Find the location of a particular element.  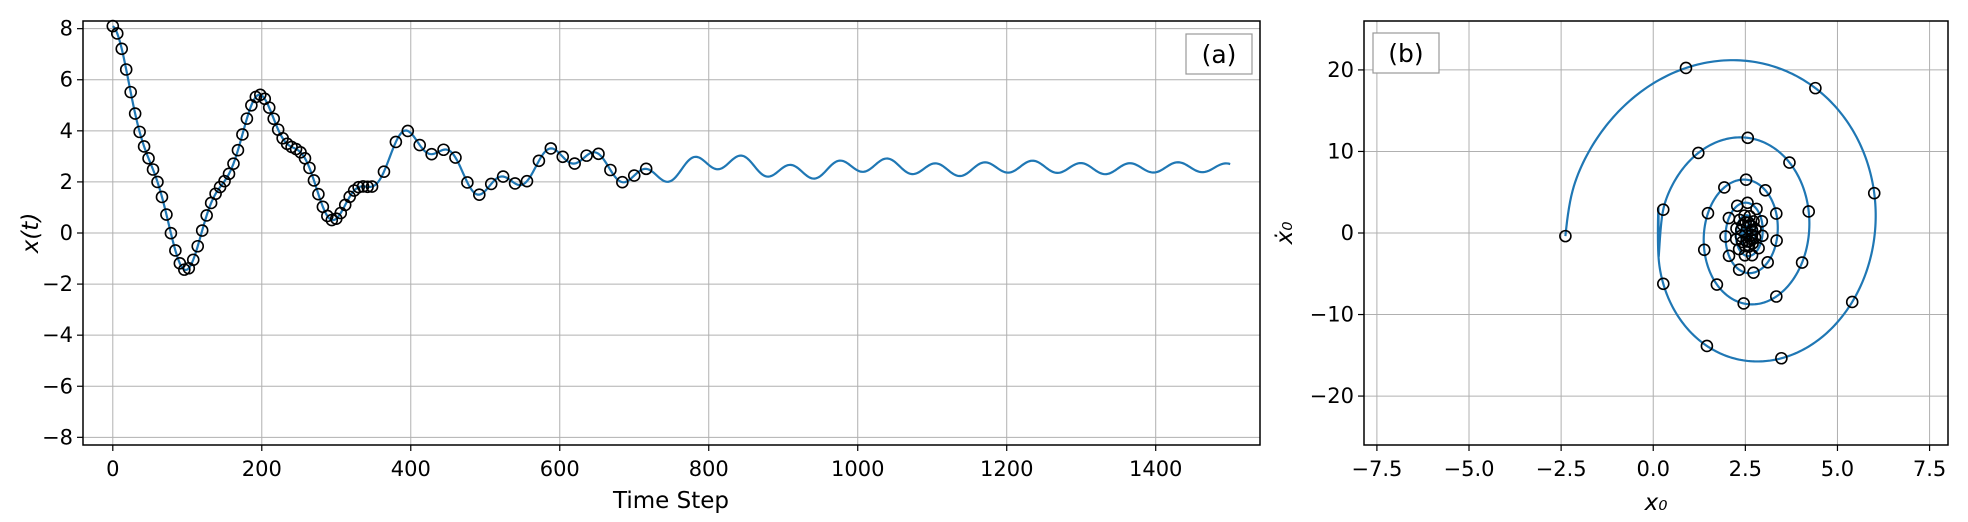

panel-b-series-line-group is located at coordinates (1720, 211).